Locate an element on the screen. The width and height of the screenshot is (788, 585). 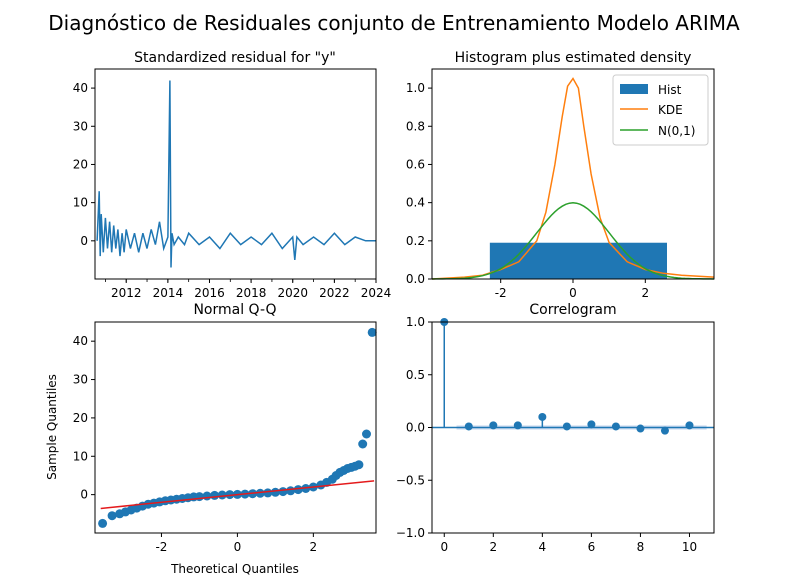
residual-series-line is located at coordinates (236, 174).